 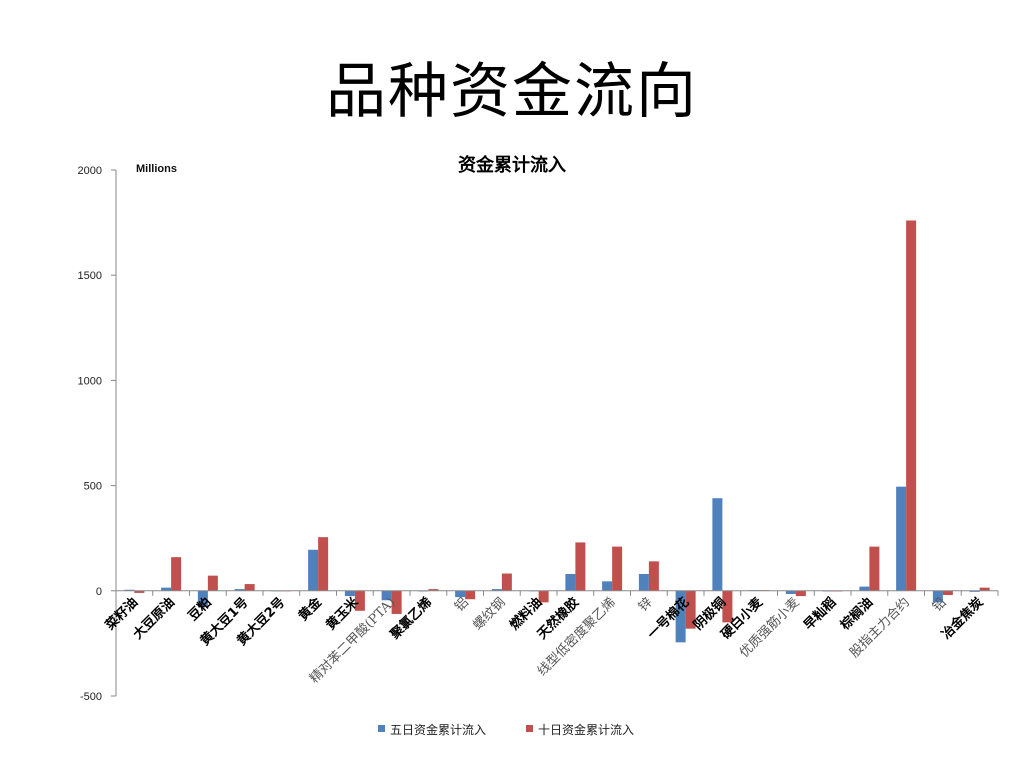 What do you see at coordinates (506, 729) in the screenshot?
I see `legend: 五日资金累计流入 十日资金累计流入` at bounding box center [506, 729].